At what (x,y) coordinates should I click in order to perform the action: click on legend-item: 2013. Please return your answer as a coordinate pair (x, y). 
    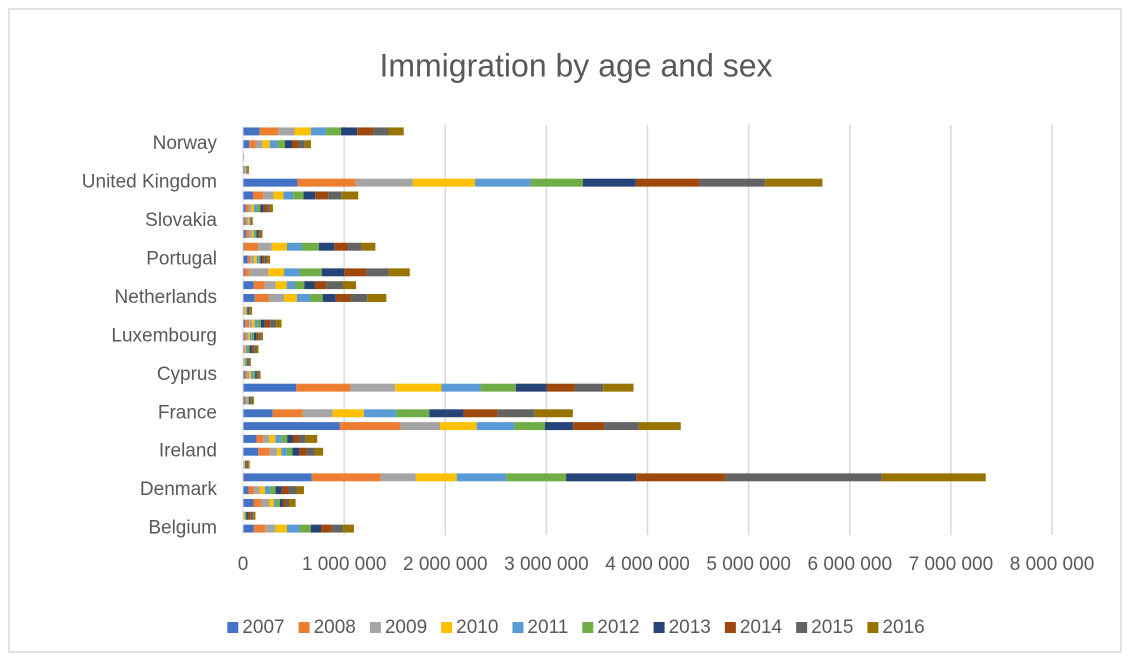
    Looking at the image, I should click on (682, 627).